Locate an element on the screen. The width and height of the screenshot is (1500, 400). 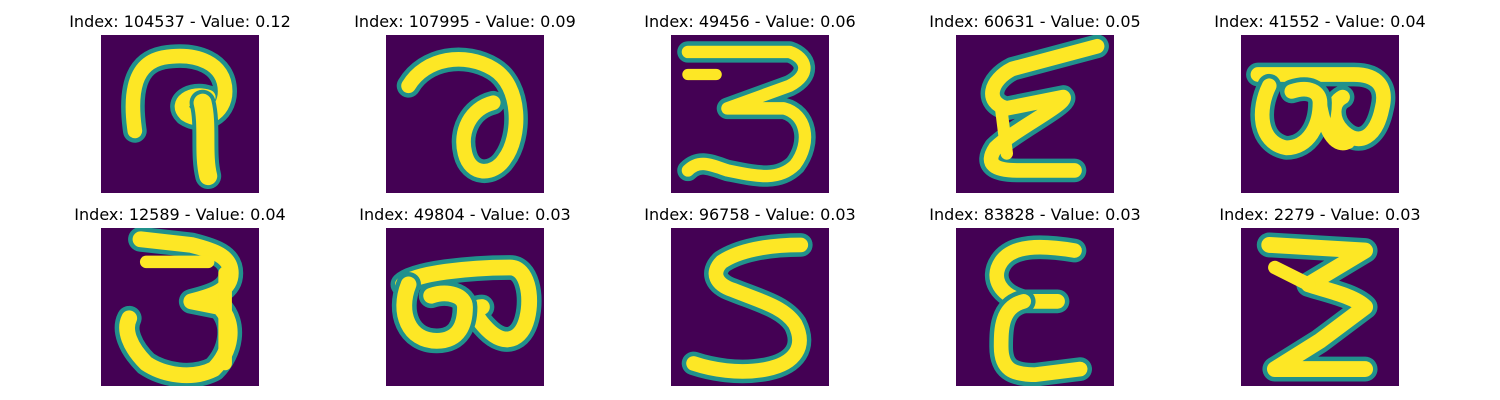
digit-panel-9: Index: 83828 - Value: 0.03 is located at coordinates (1035, 289).